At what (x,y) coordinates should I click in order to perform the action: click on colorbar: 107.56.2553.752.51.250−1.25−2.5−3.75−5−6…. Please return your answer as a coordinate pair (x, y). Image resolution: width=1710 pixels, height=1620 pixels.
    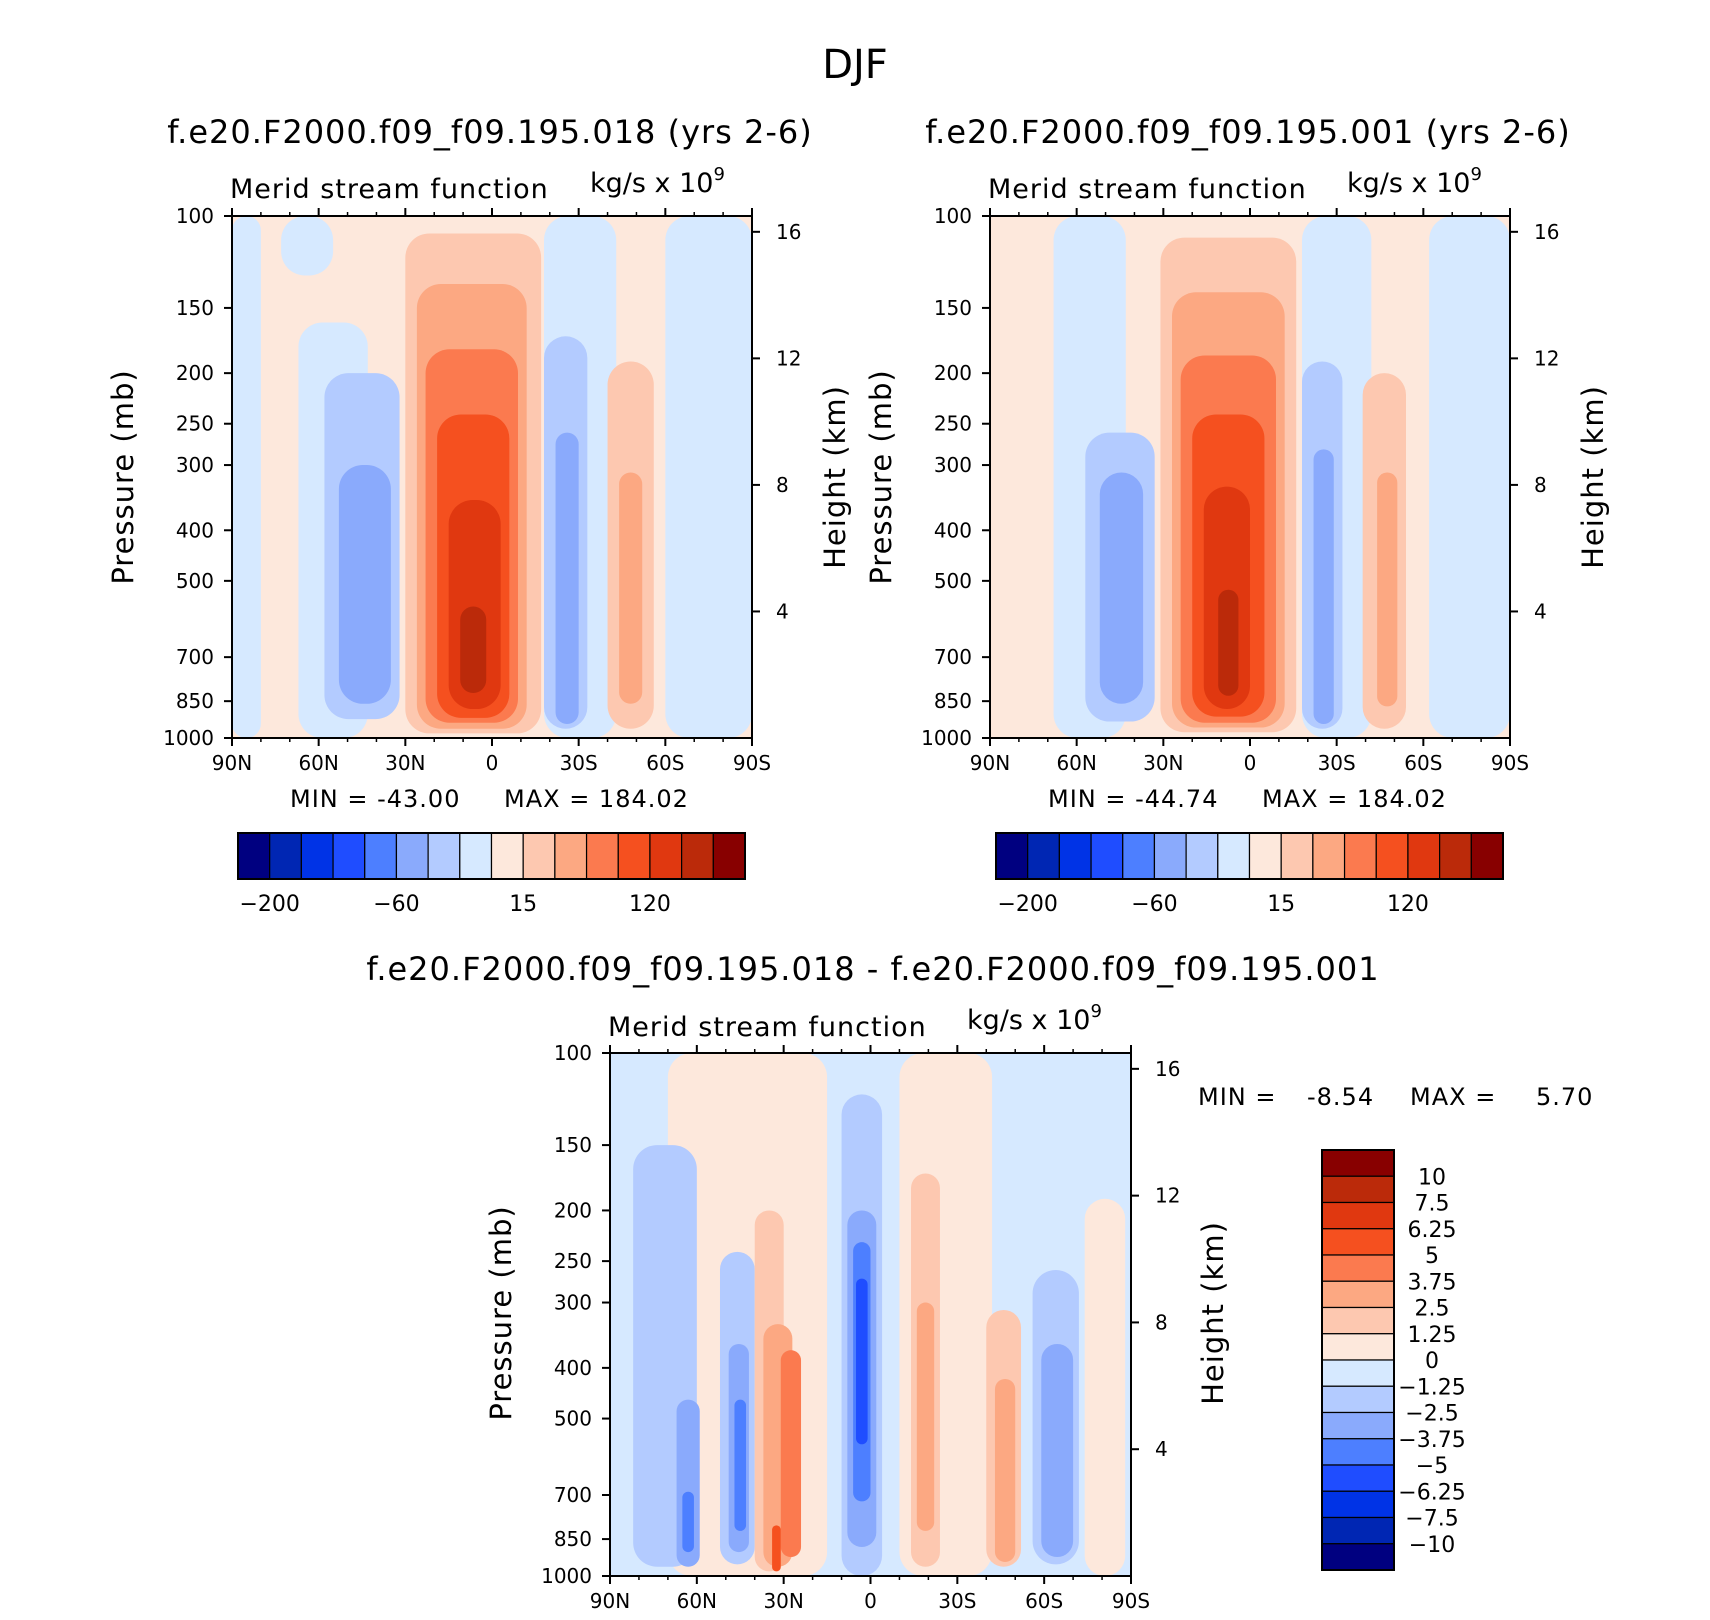
    Looking at the image, I should click on (1393, 1360).